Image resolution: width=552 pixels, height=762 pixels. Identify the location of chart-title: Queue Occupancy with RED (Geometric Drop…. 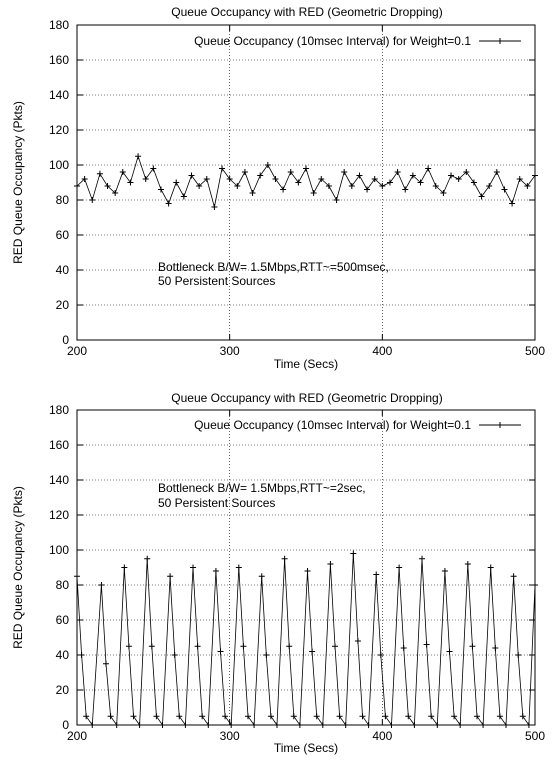
(306, 398).